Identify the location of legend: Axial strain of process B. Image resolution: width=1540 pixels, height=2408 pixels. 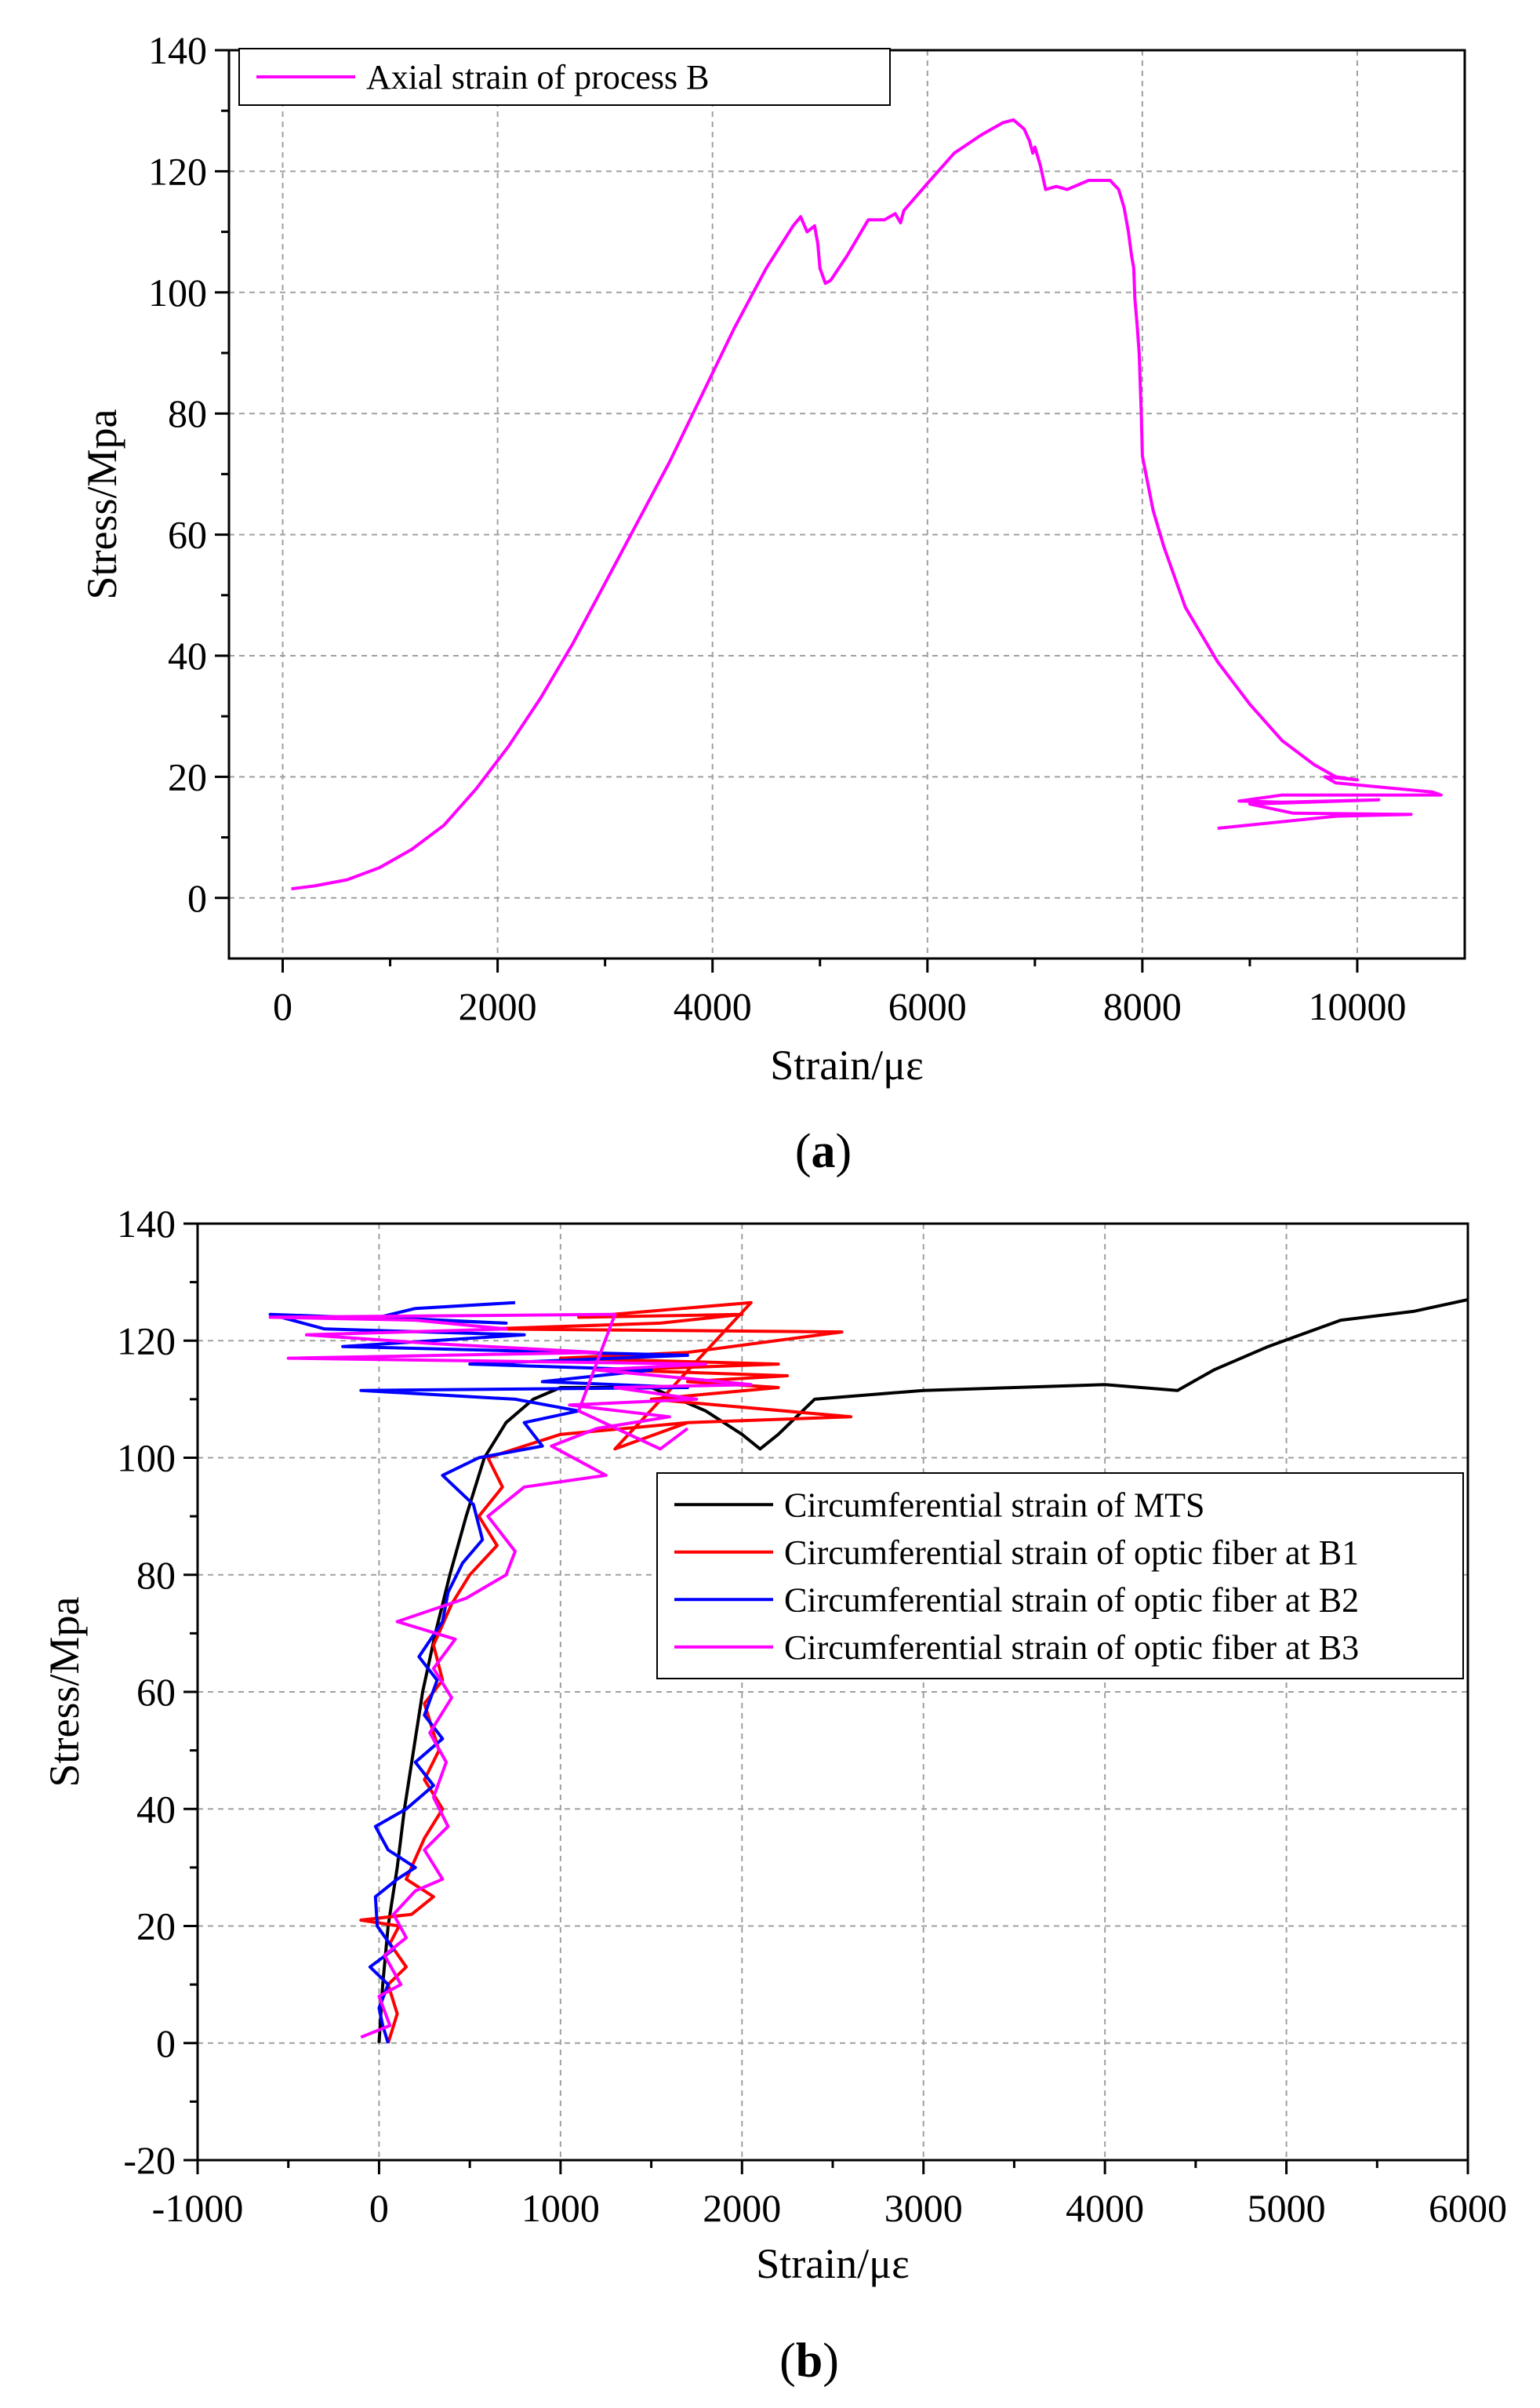
(565, 77).